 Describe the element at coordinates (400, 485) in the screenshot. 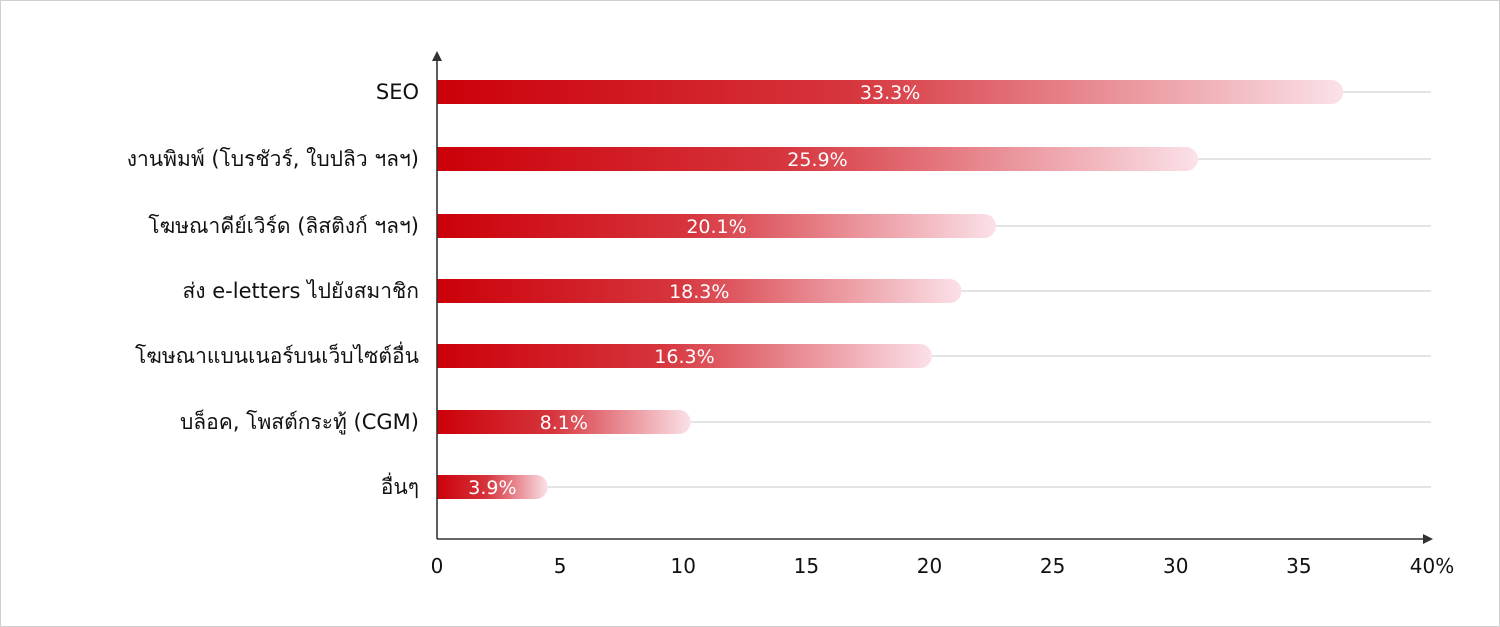

I see `category-label: อื่นๆ` at that location.